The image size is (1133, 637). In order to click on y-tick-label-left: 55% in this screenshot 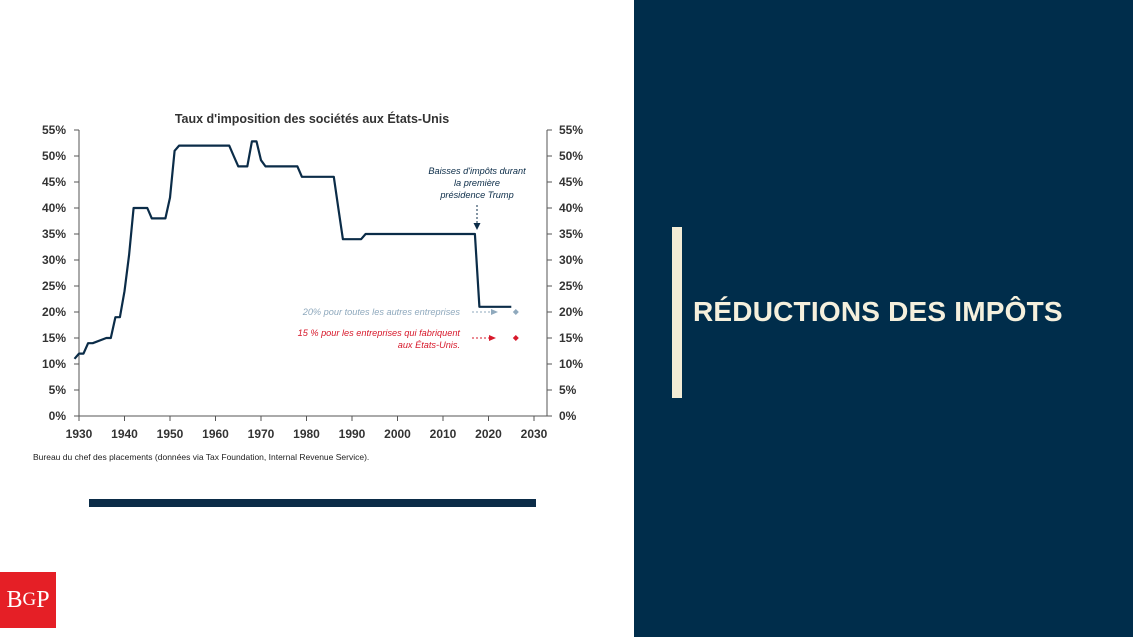, I will do `click(54, 130)`.